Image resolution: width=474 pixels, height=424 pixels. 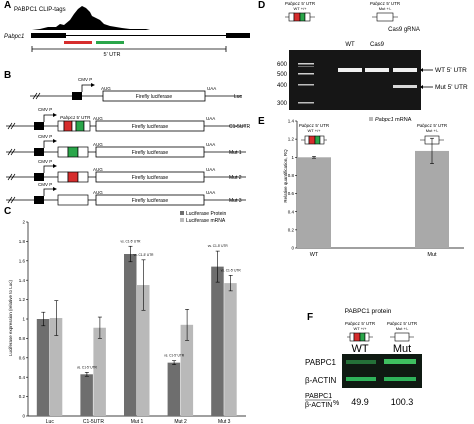 What do you see at coordinates (282, 104) in the screenshot?
I see `ladder-300: 300` at bounding box center [282, 104].